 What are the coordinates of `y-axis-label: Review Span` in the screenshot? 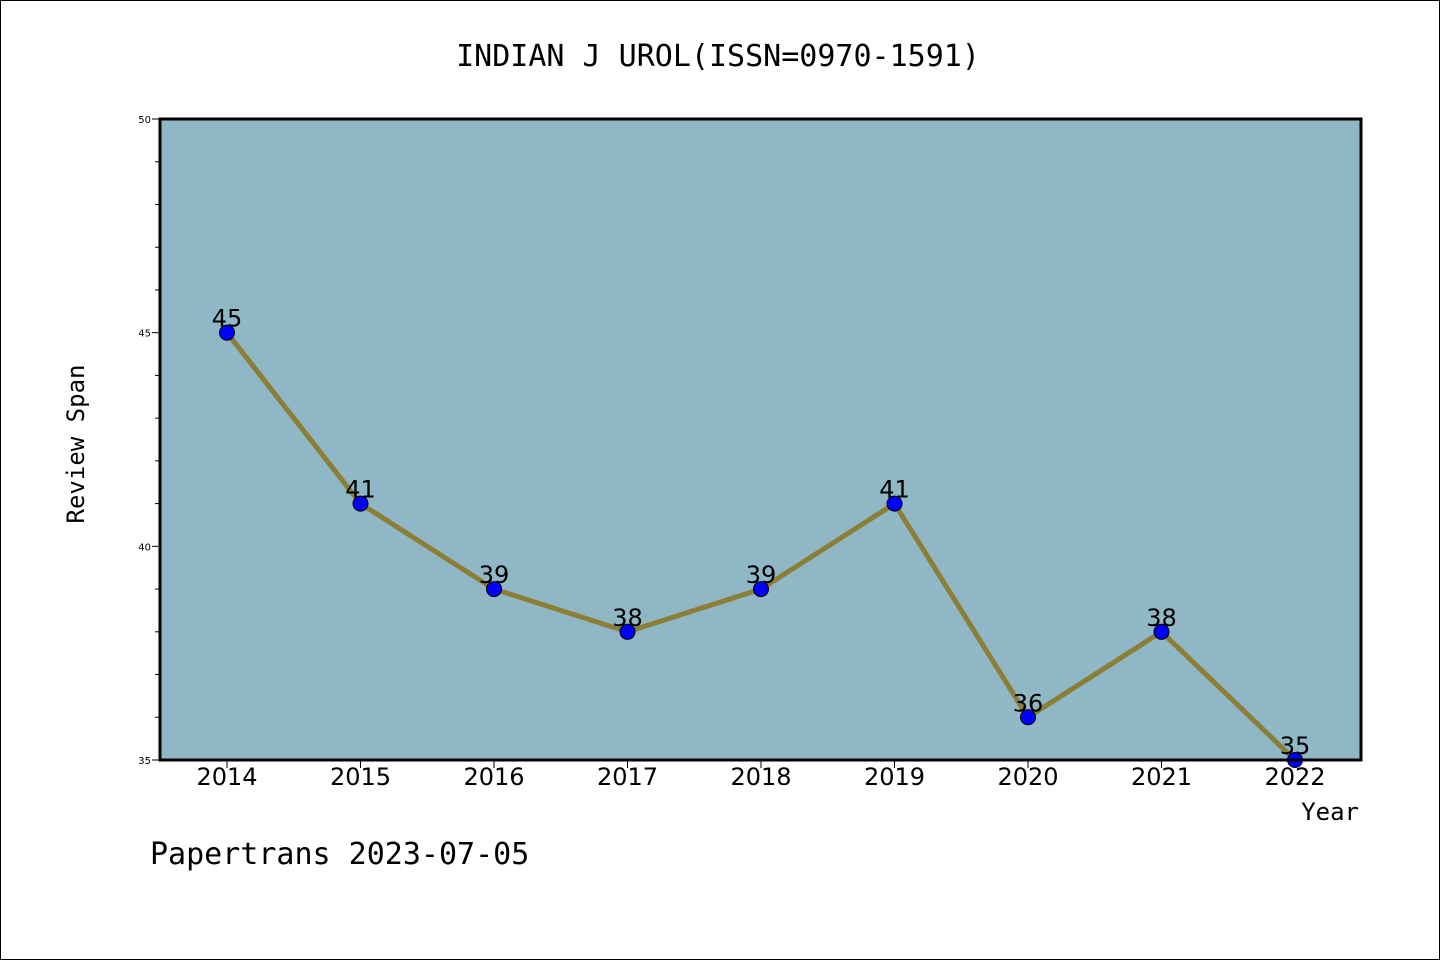 It's located at (76, 444).